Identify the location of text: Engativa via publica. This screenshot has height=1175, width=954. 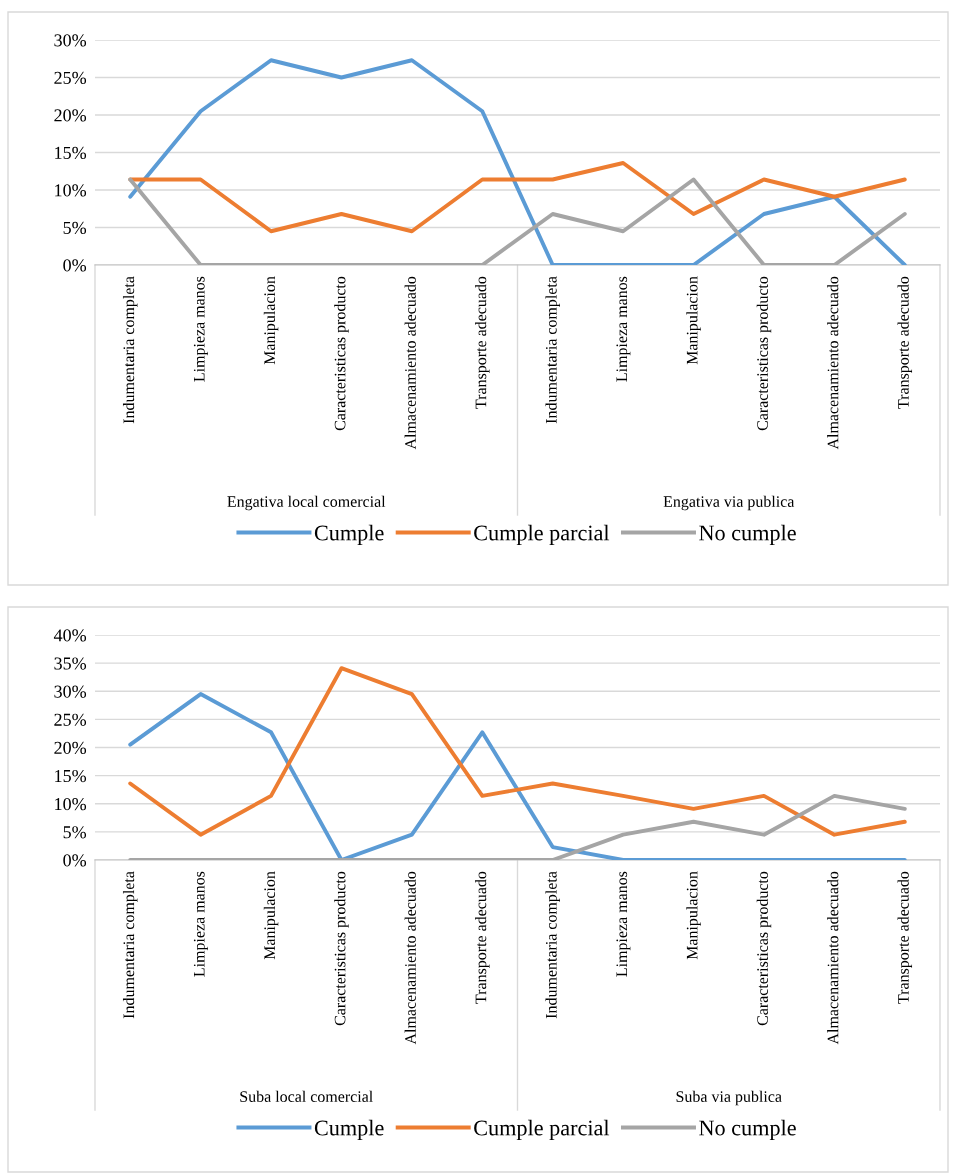
(729, 503).